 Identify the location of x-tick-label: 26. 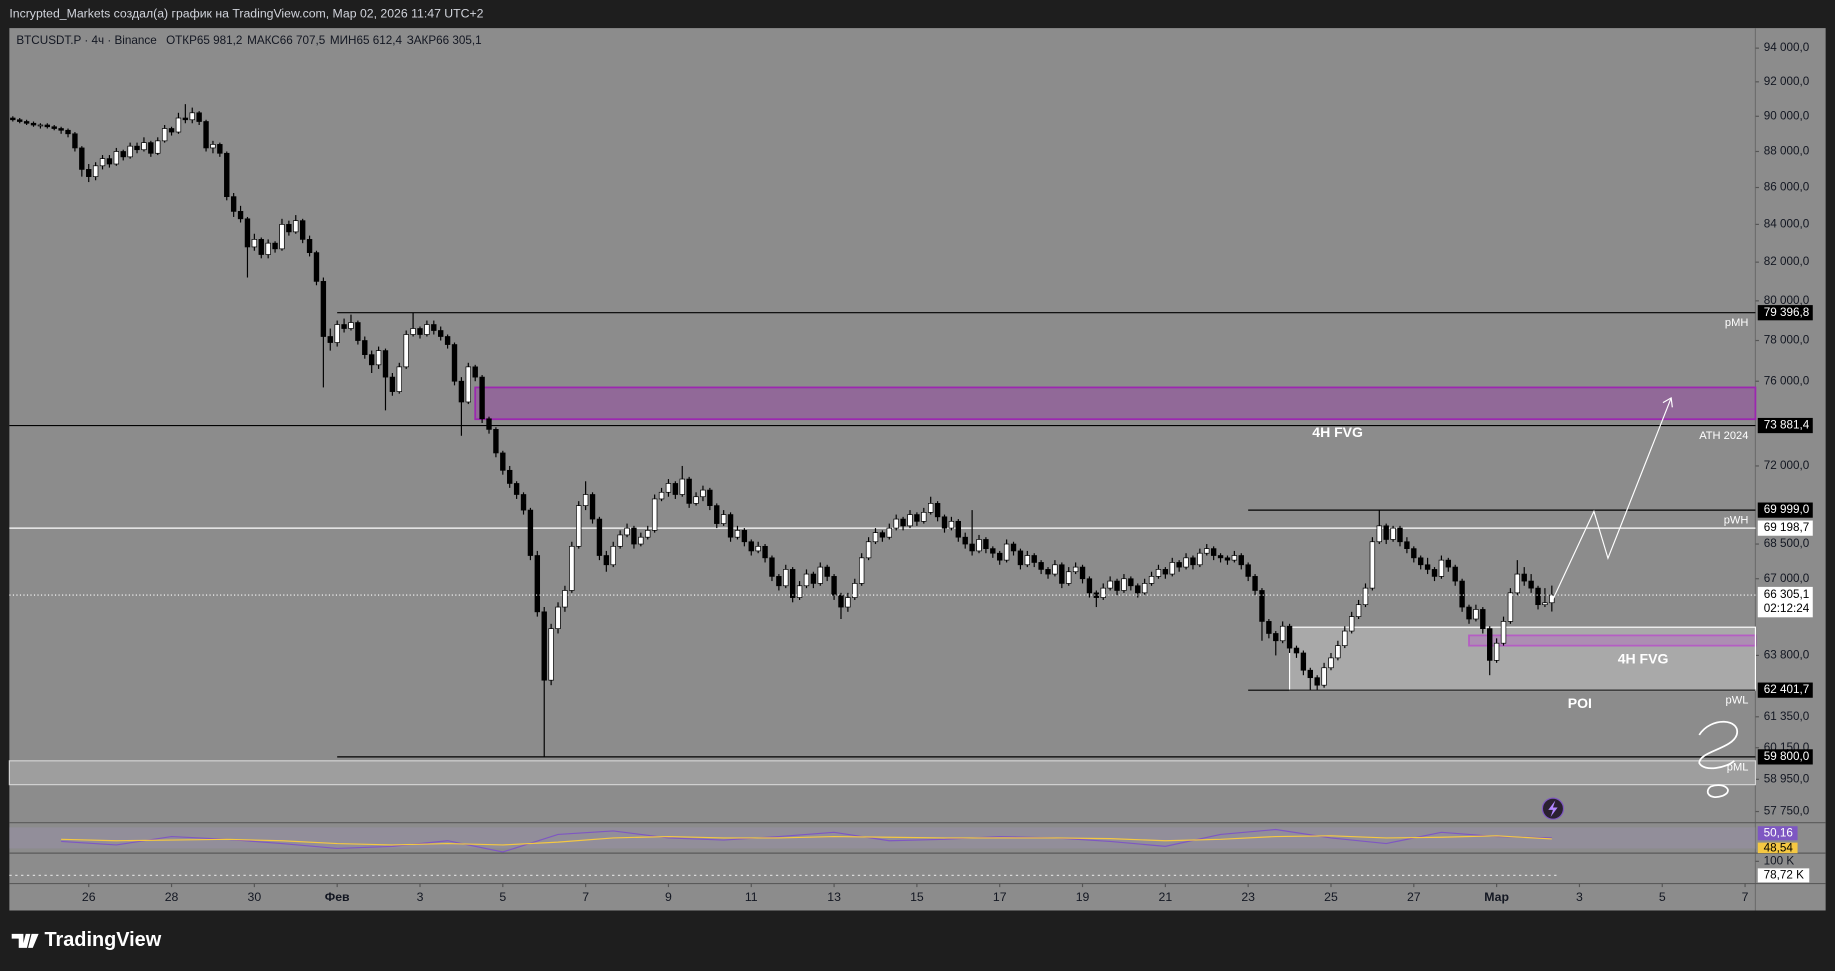
(89, 897).